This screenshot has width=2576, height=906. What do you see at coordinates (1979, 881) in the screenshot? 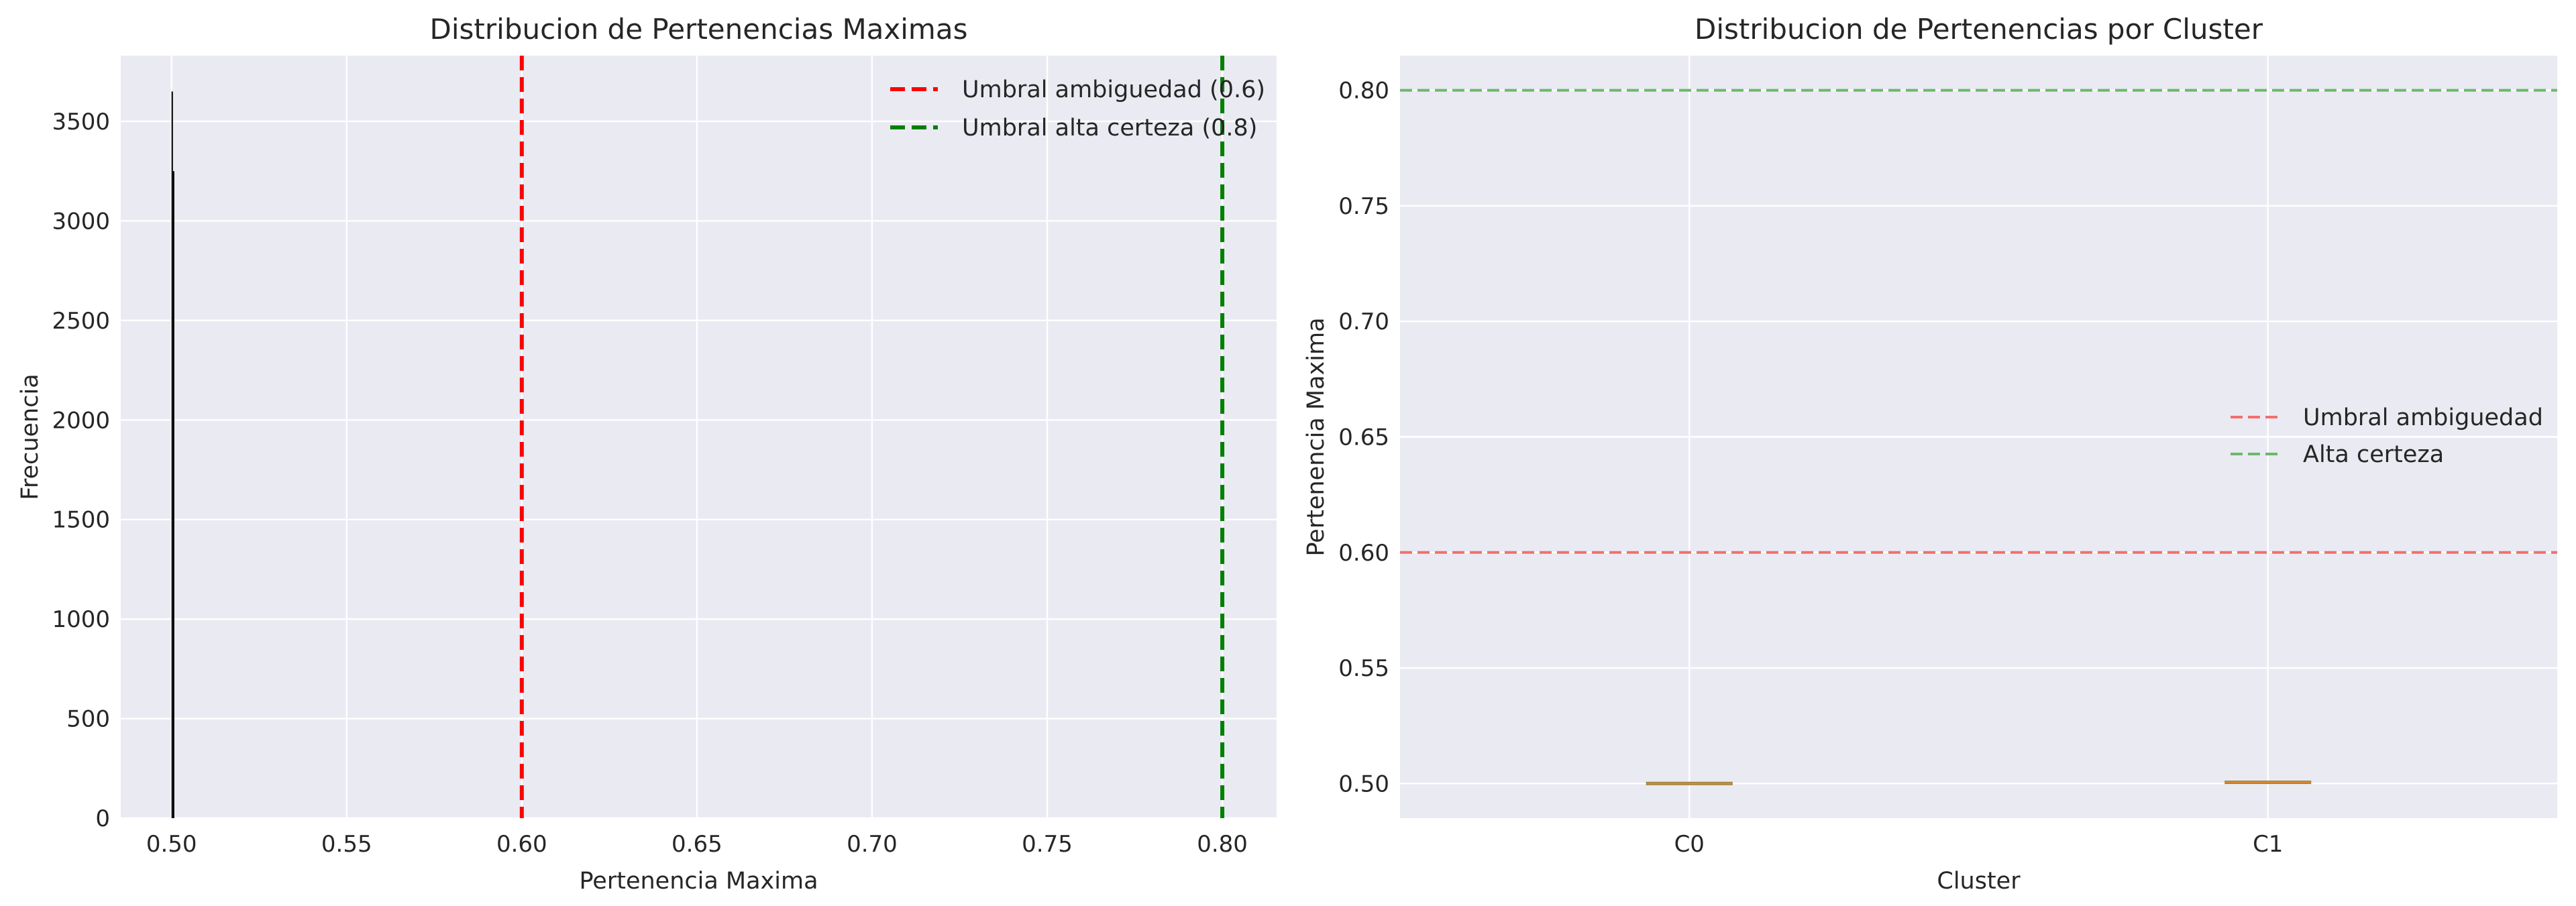
I see `right-x-axis-label: Cluster` at bounding box center [1979, 881].